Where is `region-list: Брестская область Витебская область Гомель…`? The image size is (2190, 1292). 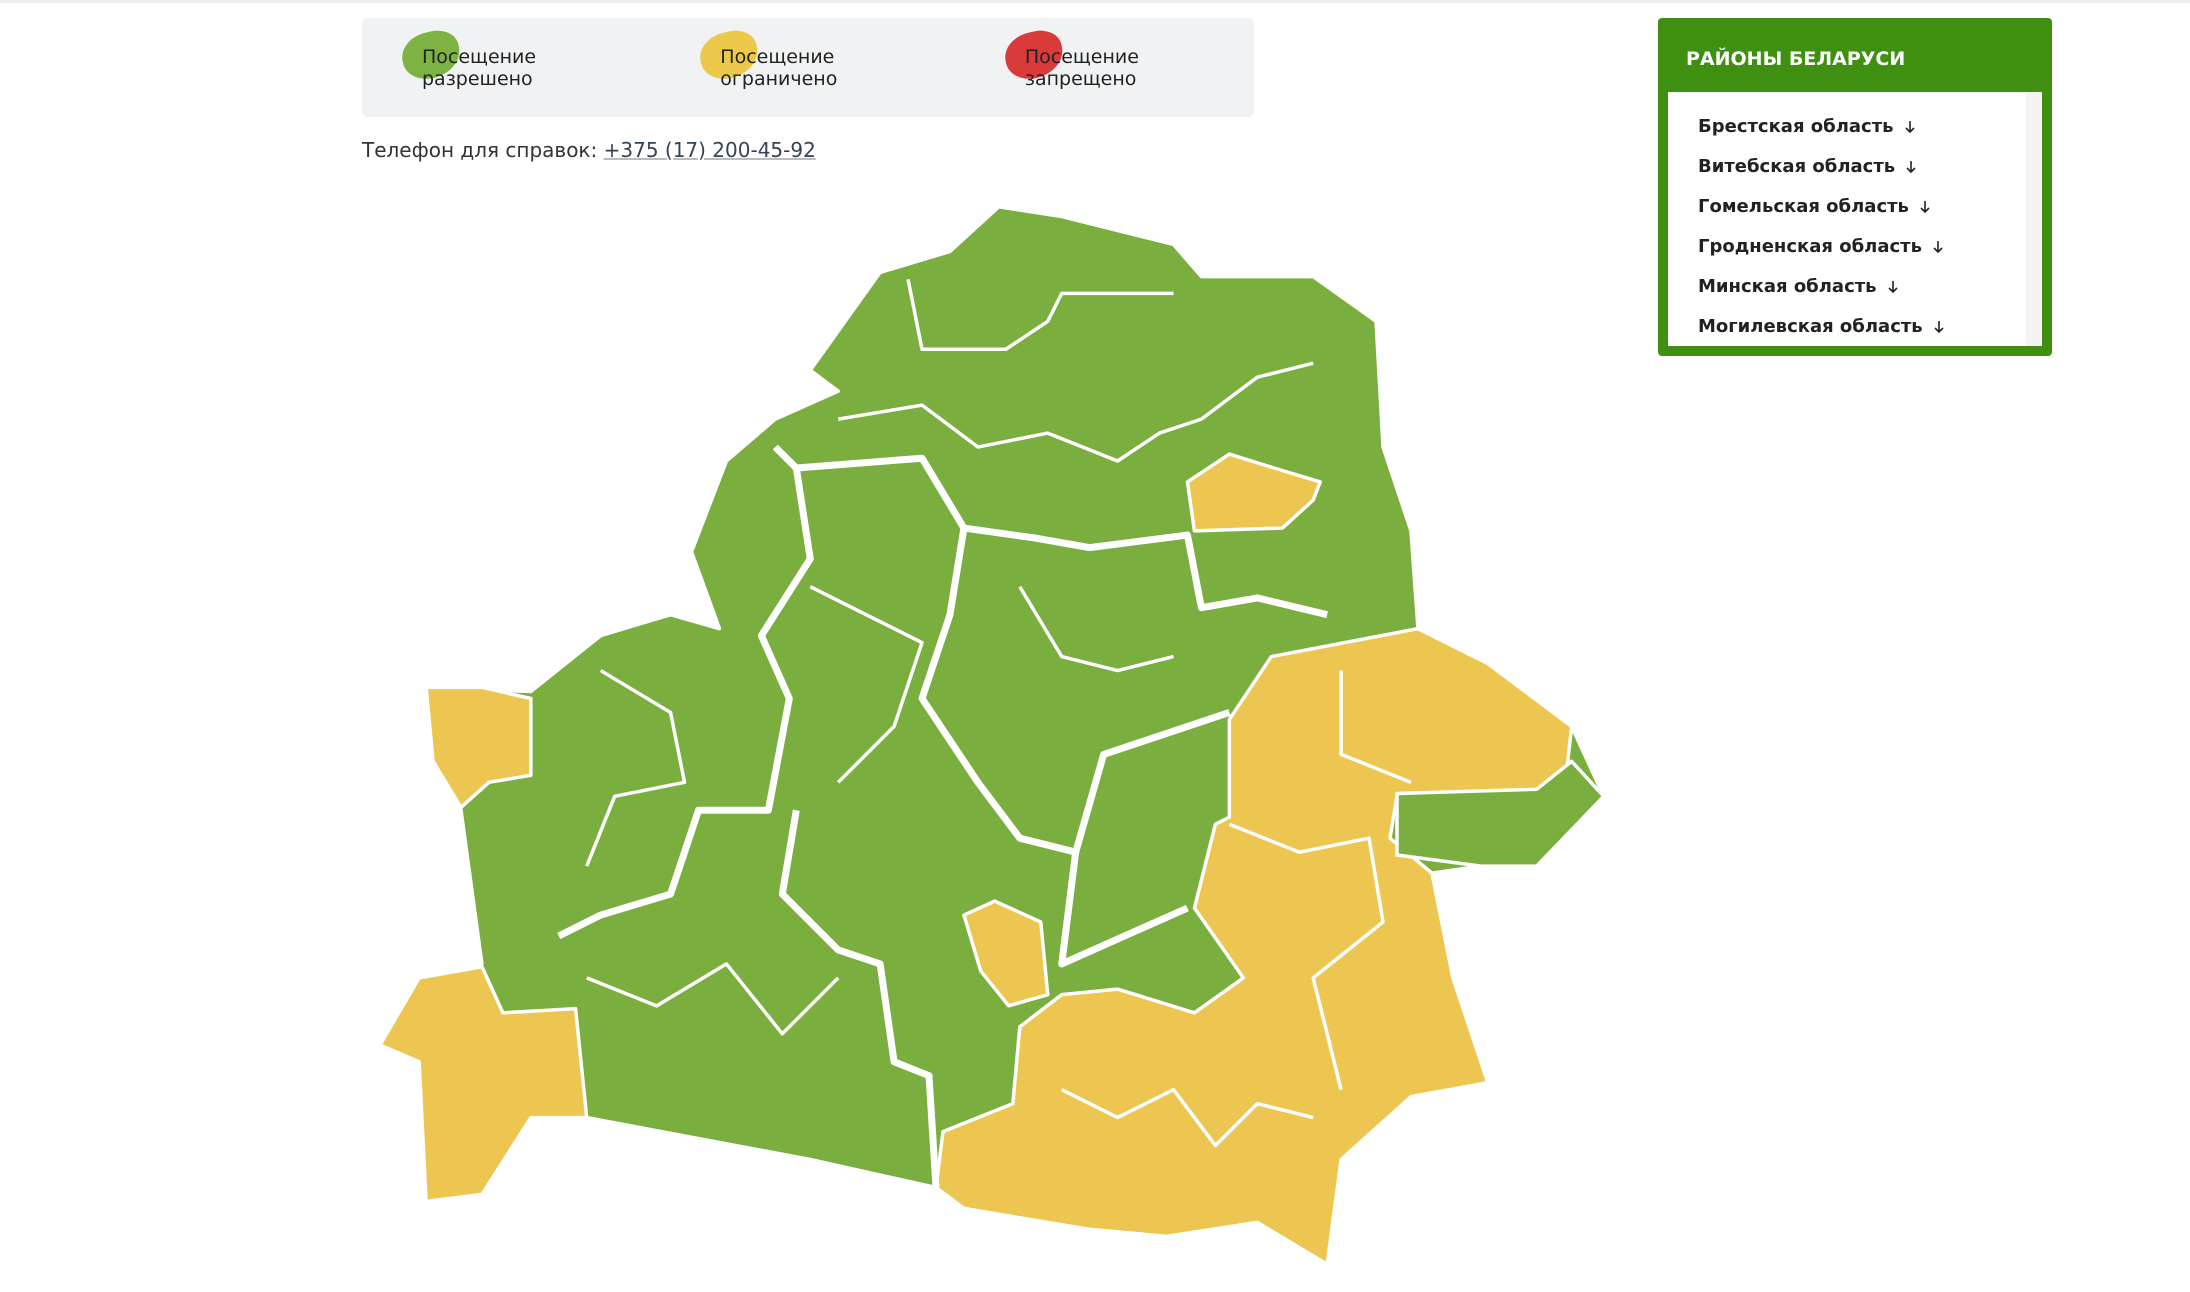
region-list: Брестская область Витебская область Гомель… is located at coordinates (1855, 219).